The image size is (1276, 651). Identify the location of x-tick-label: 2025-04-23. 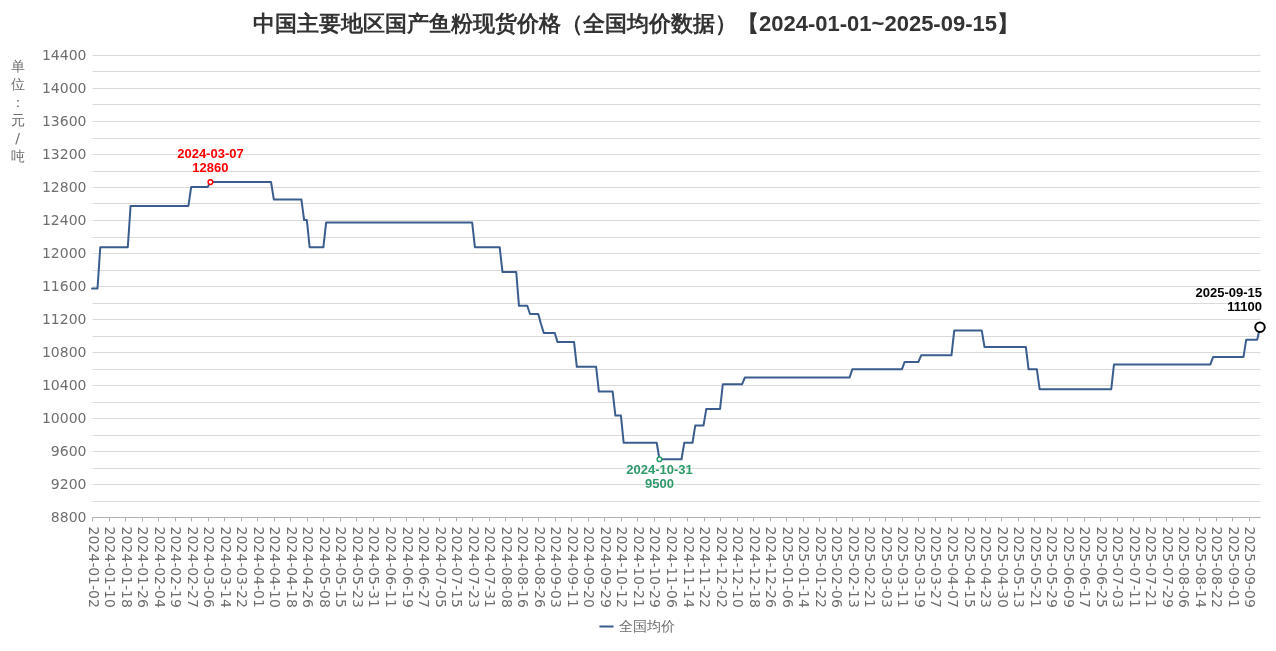
(986, 567).